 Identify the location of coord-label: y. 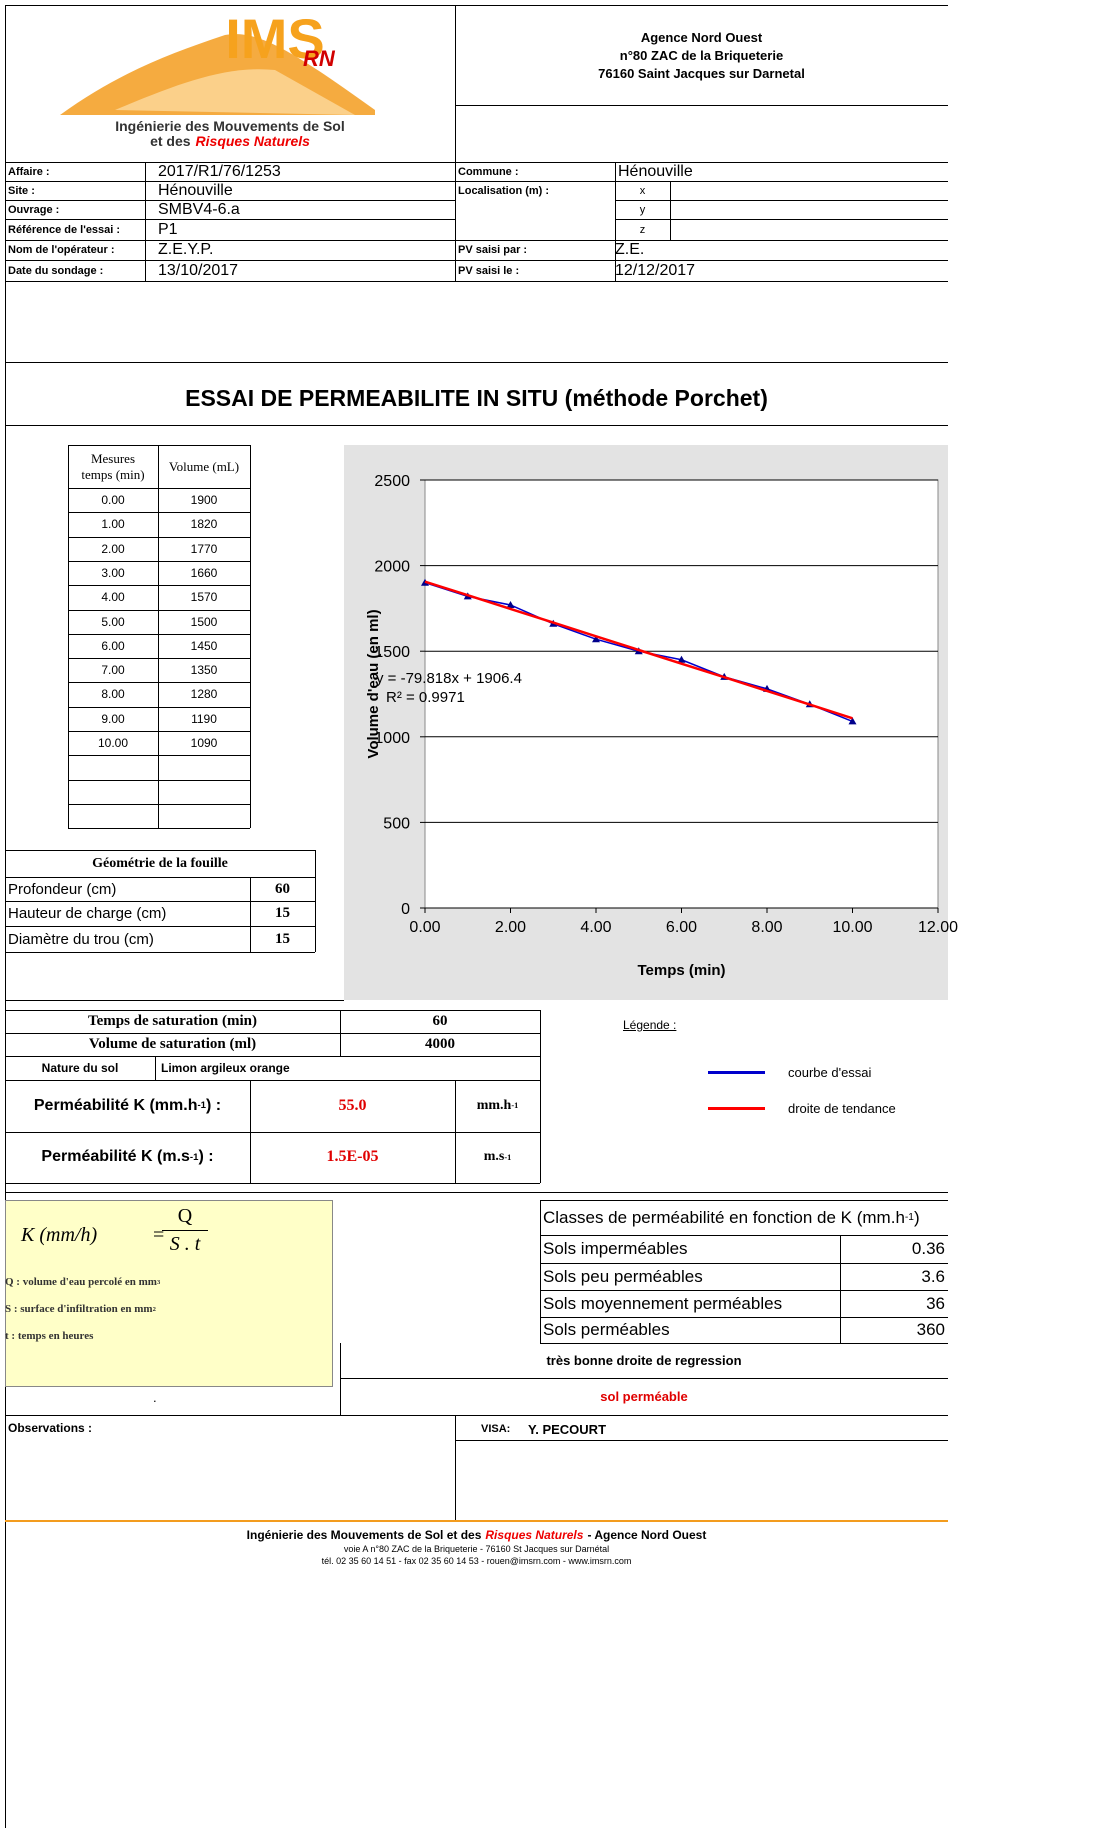
(642, 209).